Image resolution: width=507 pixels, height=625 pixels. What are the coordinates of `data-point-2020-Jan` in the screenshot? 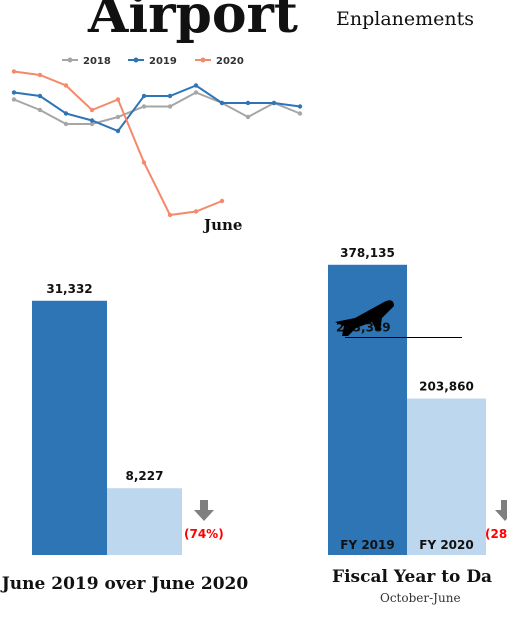 It's located at (170, 215).